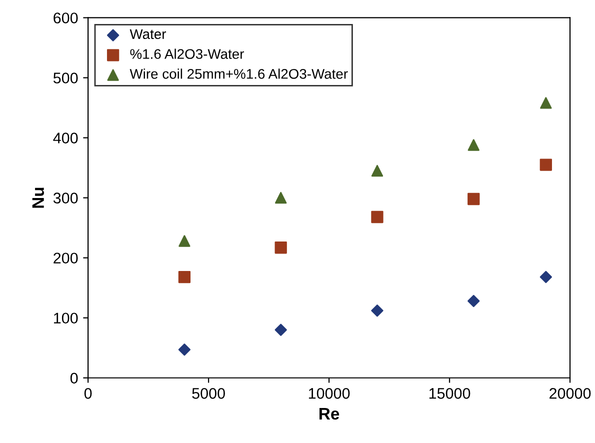 The width and height of the screenshot is (595, 443). I want to click on x-axis-title: Re, so click(329, 414).